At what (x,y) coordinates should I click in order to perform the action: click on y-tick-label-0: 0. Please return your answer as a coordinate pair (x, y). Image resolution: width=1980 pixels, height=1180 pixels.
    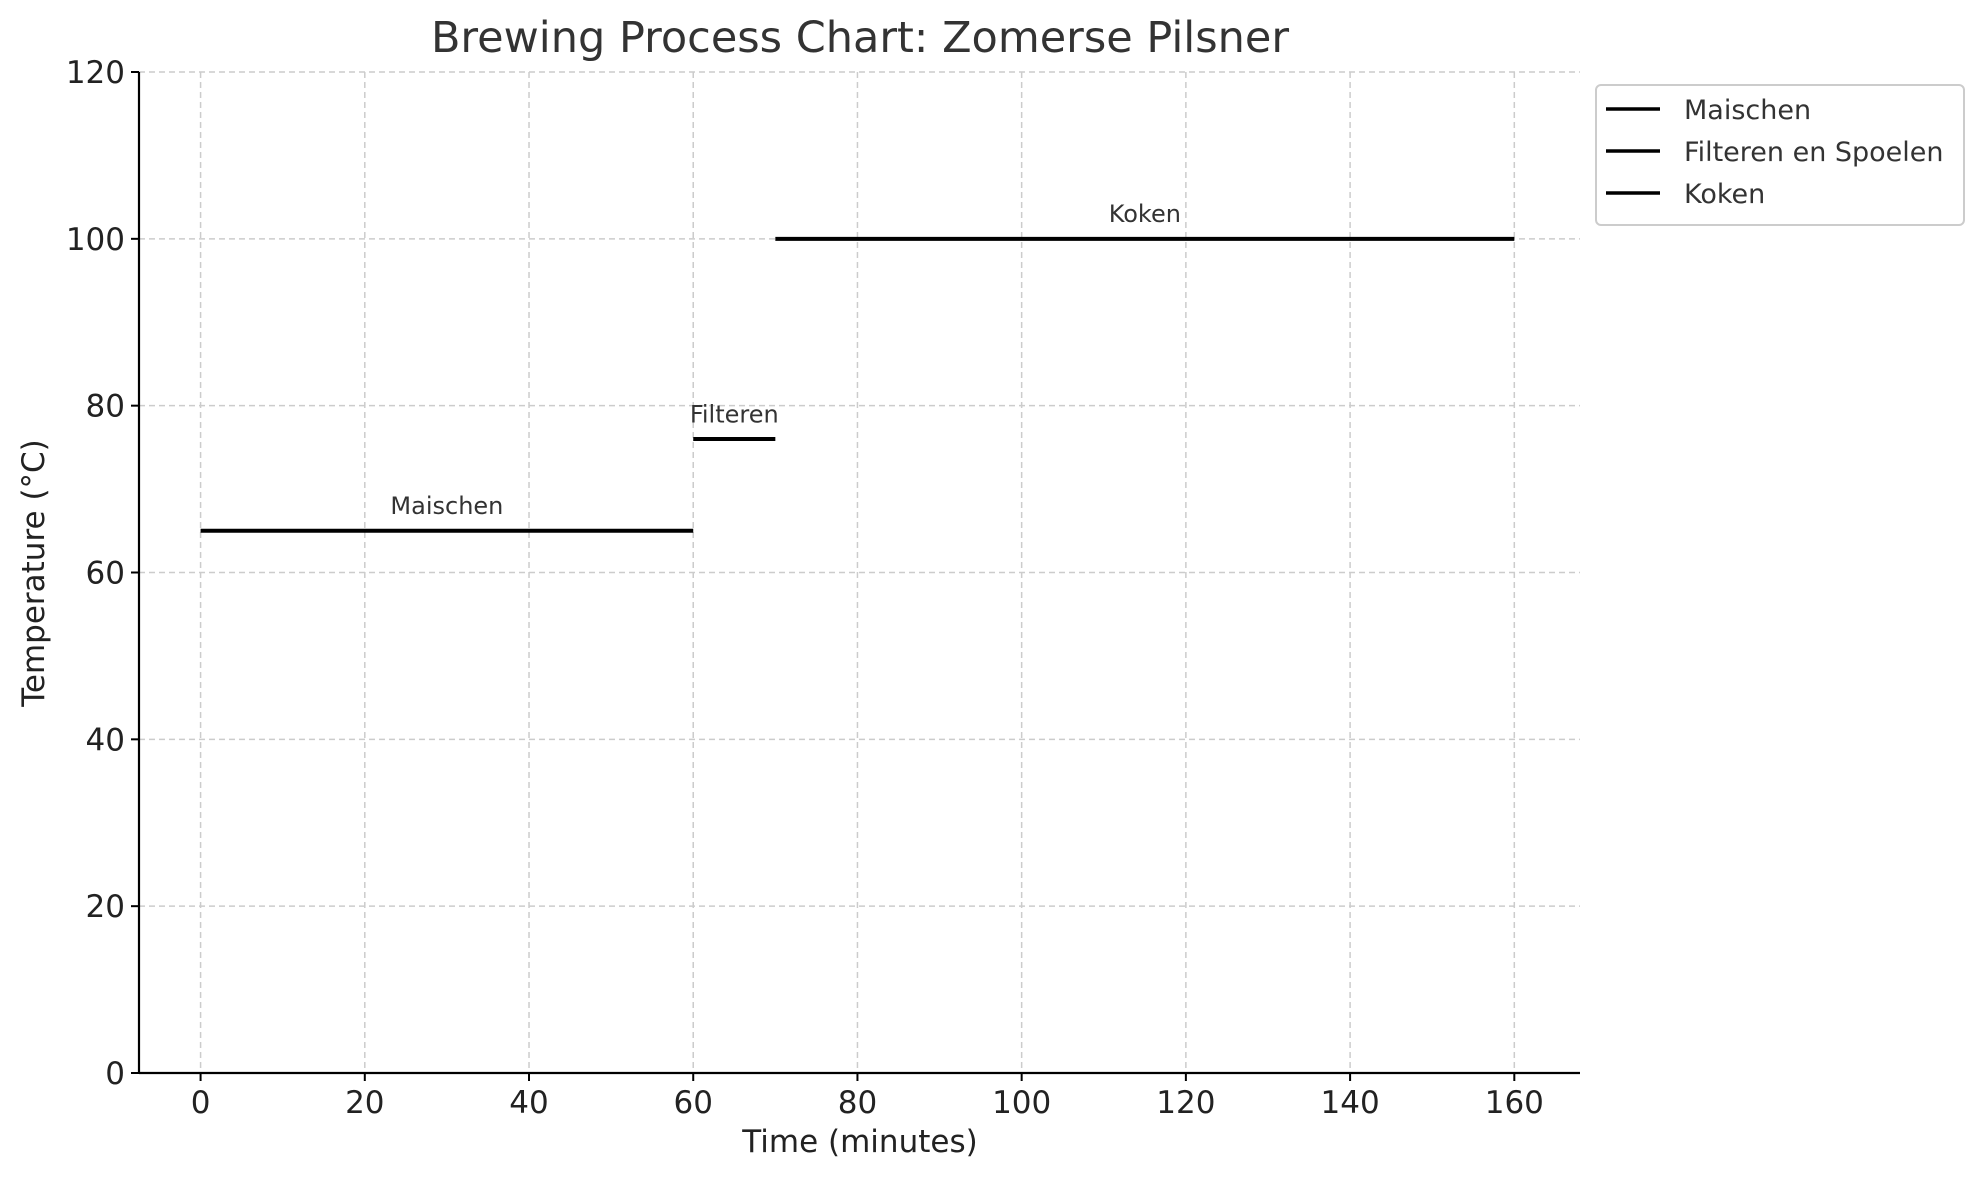
    Looking at the image, I should click on (115, 1074).